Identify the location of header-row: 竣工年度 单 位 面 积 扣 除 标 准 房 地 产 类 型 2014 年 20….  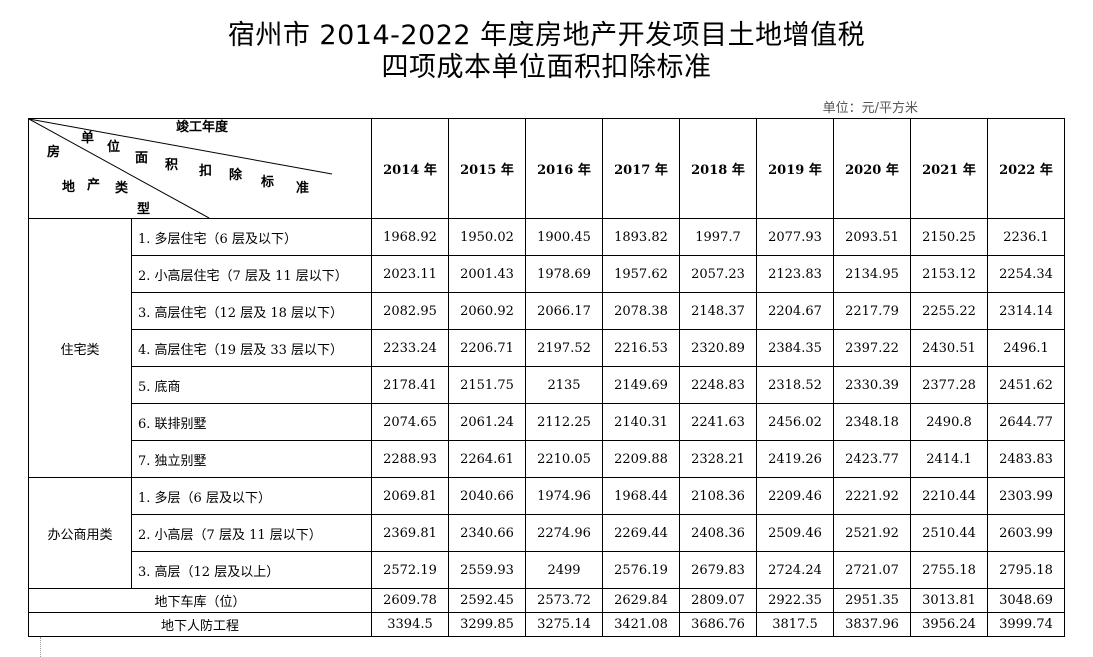
(546, 168).